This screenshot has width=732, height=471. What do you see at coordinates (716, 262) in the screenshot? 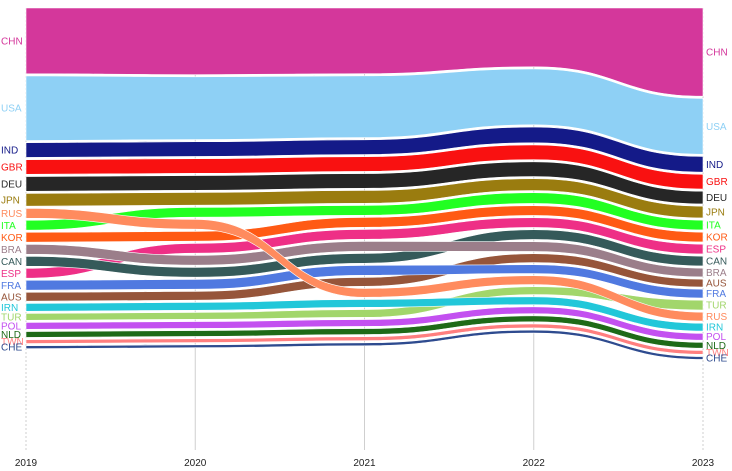
I see `label-right-can: CAN` at bounding box center [716, 262].